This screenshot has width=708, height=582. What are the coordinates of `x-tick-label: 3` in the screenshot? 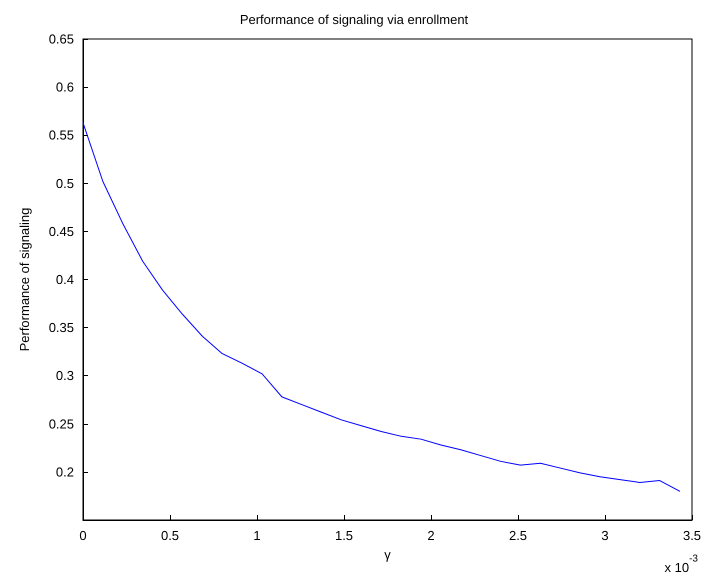 It's located at (605, 535).